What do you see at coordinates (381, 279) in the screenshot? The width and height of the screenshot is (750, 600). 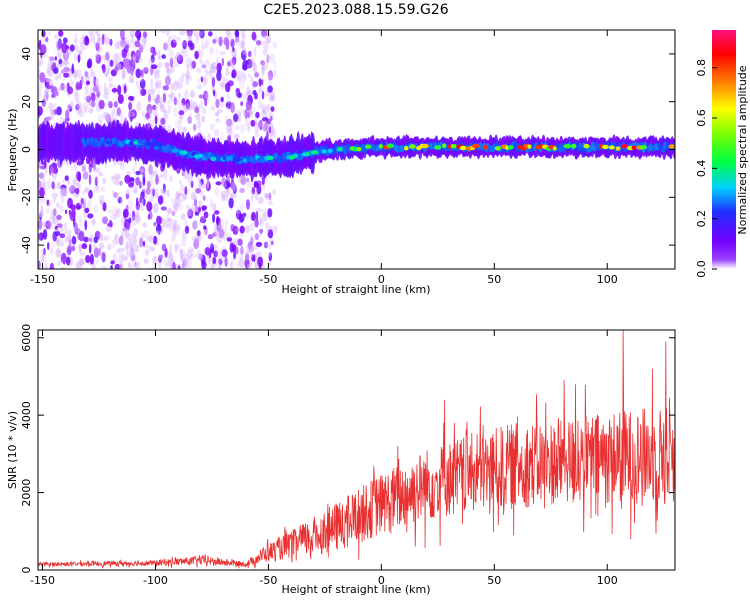 I see `heatmap-x-tick-label: 0` at bounding box center [381, 279].